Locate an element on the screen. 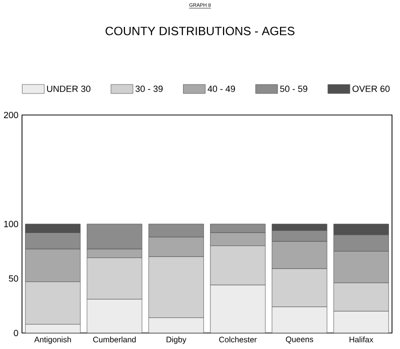 Image resolution: width=400 pixels, height=349 pixels. y-tick-label: 200 is located at coordinates (11, 115).